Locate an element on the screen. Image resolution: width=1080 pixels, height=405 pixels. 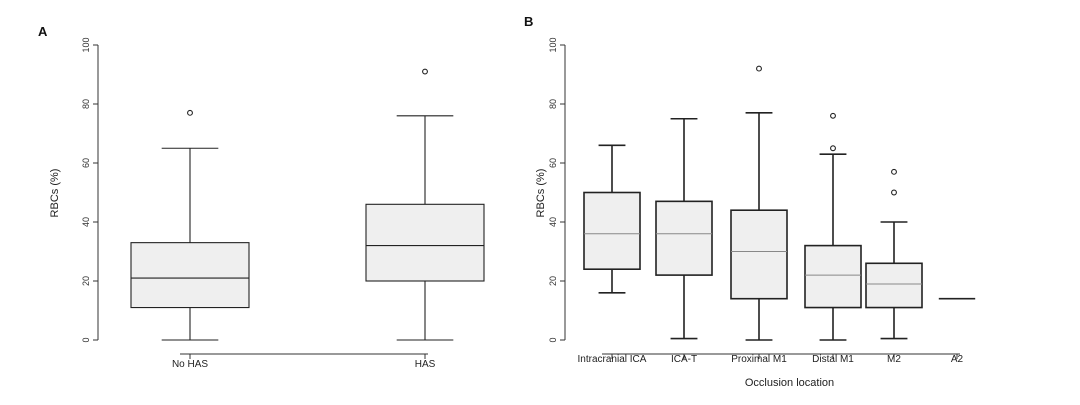
panel-letter: B is located at coordinates (528, 21).